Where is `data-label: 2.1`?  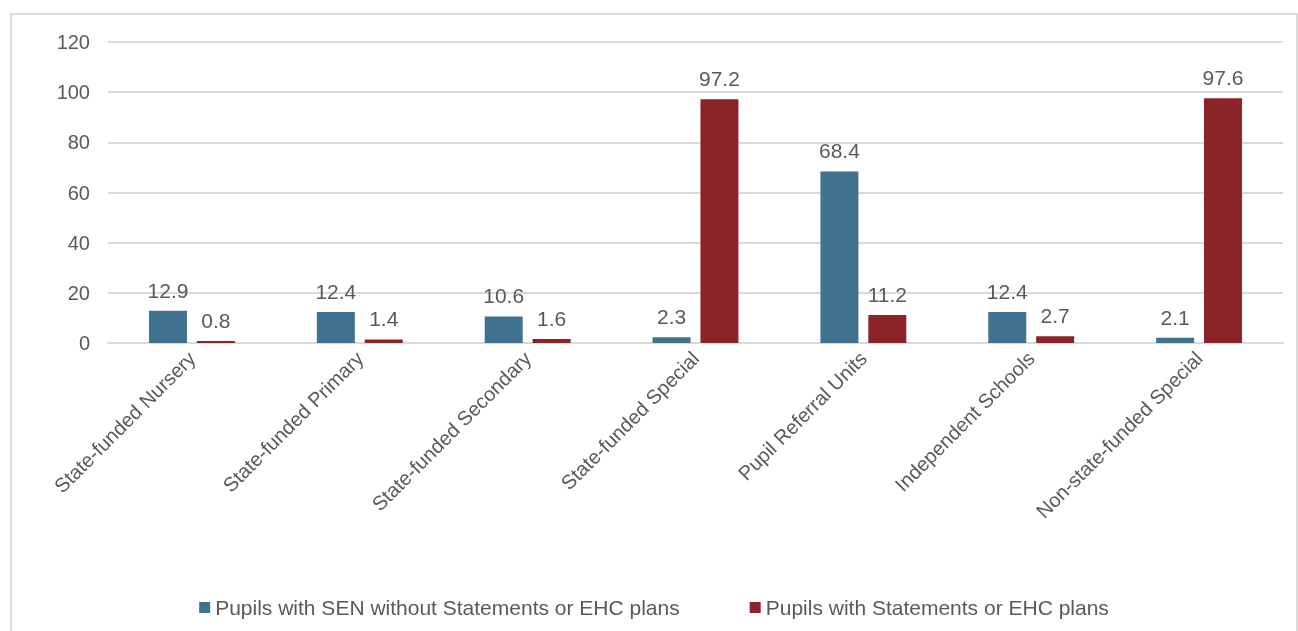
data-label: 2.1 is located at coordinates (1175, 317).